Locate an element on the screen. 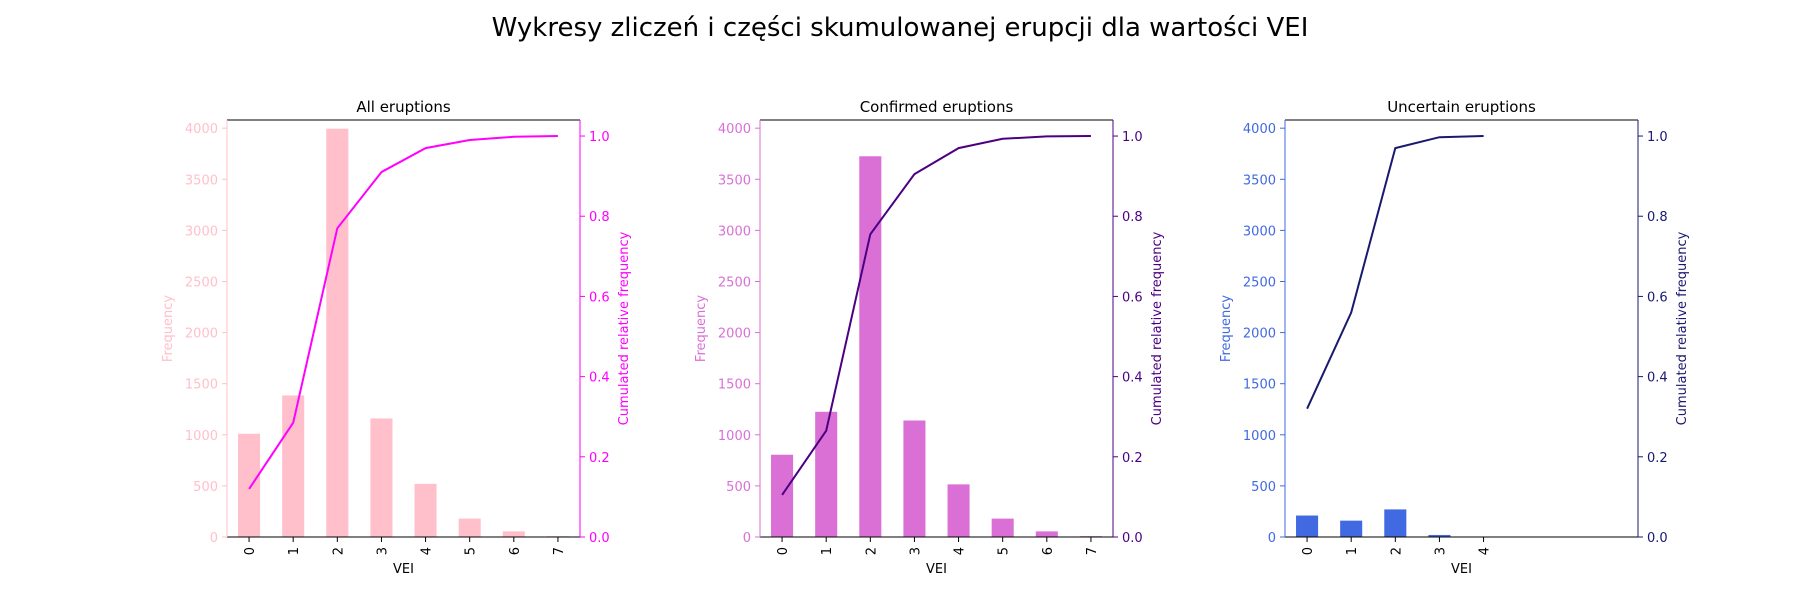 This screenshot has width=1800, height=600. panel-title: Confirmed eruptions is located at coordinates (937, 107).